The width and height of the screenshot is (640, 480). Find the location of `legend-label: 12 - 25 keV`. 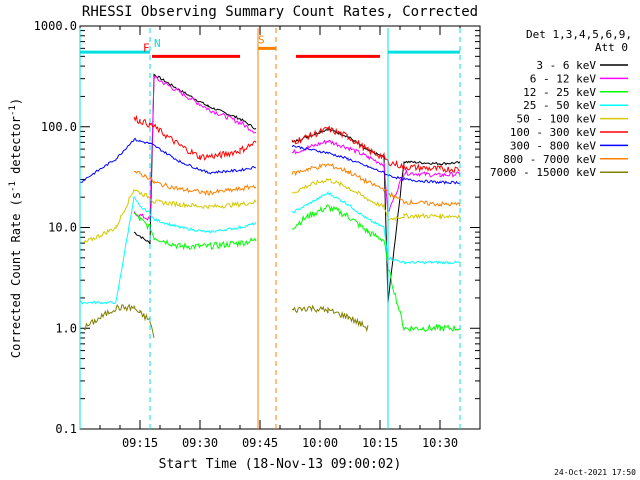

legend-label: 12 - 25 keV is located at coordinates (559, 92).